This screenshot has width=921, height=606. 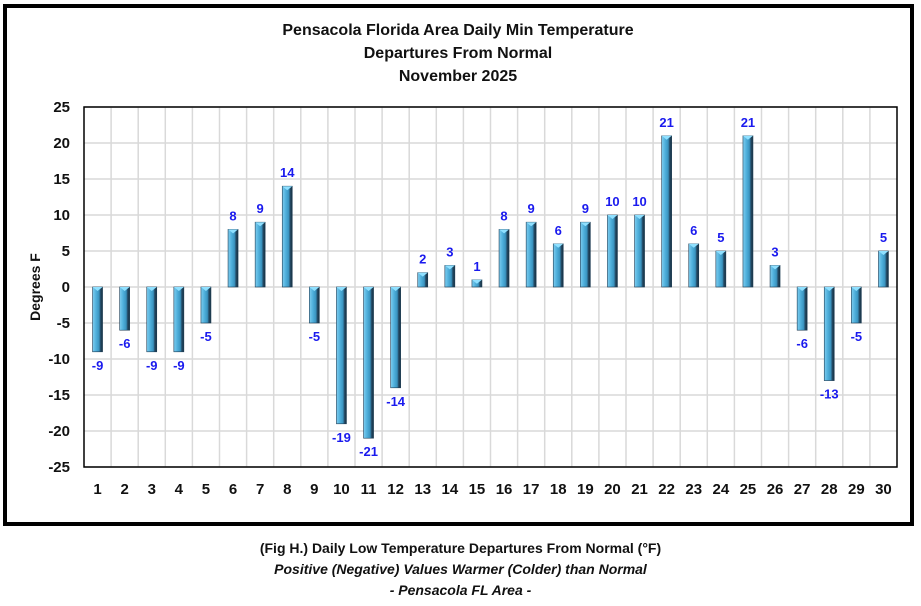 I want to click on y-axis-ticks: 25 20 15 10 5 0 -5 -10 -15 -20 -25, so click(x=59, y=287).